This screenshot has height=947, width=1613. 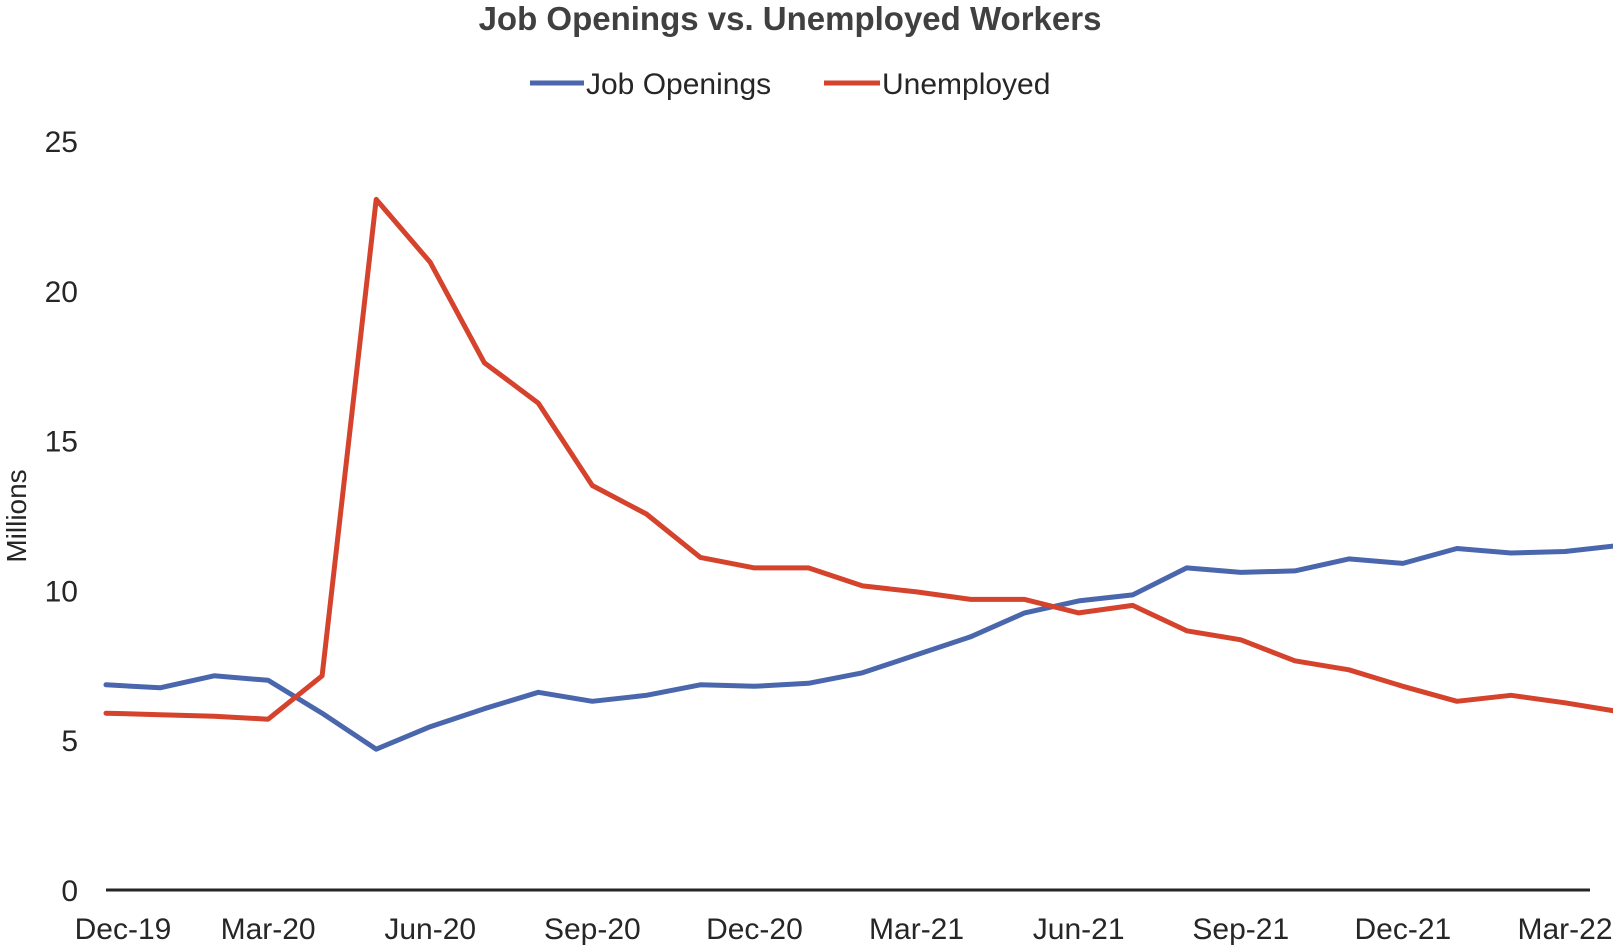 I want to click on chart-title: Job Openings vs. Unemployed Workers, so click(x=790, y=18).